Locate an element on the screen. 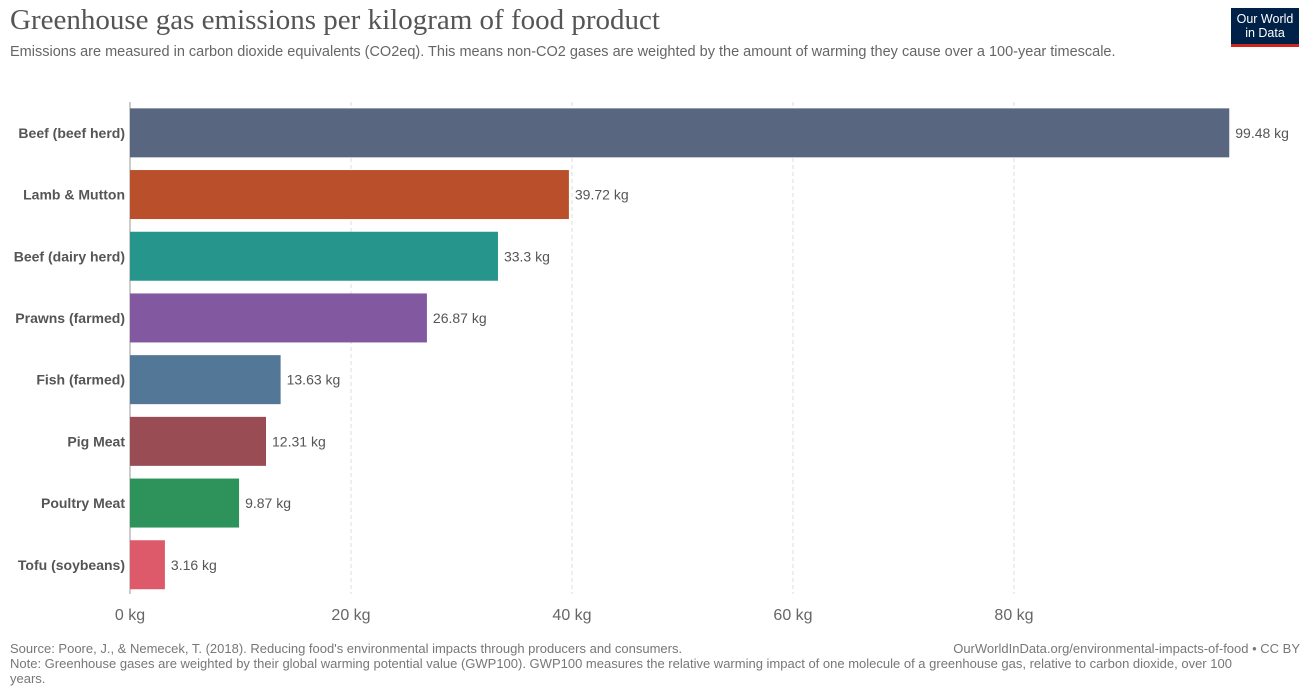  value-label: 33.3 kg is located at coordinates (527, 256).